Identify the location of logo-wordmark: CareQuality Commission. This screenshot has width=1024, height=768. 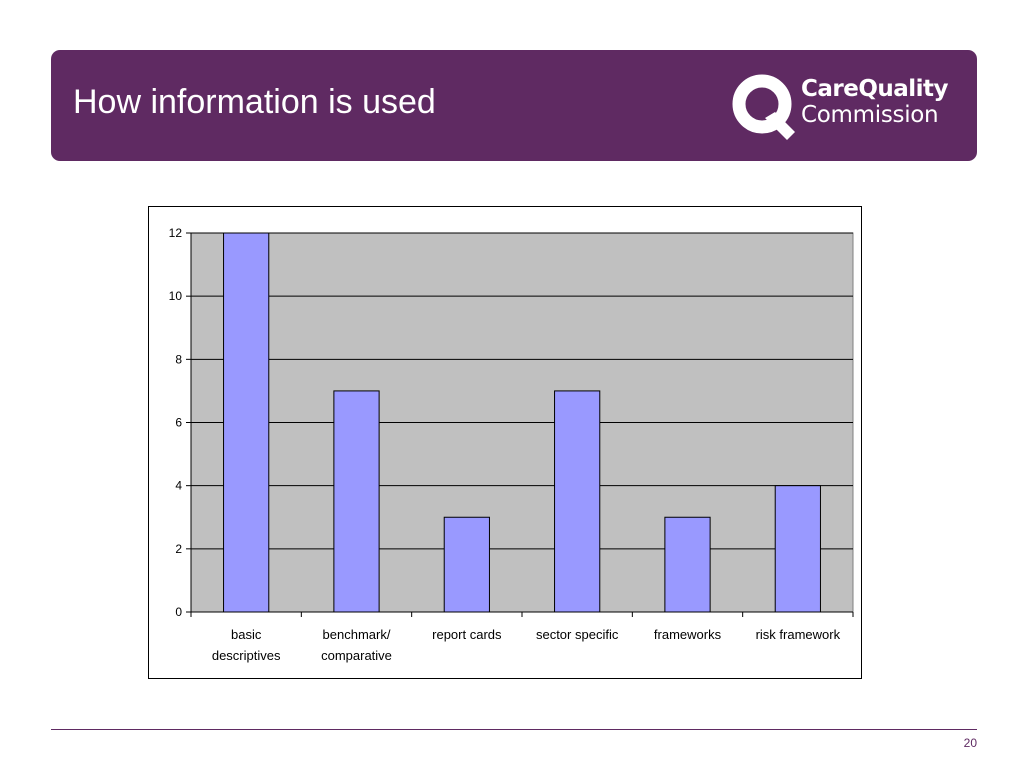
(875, 102).